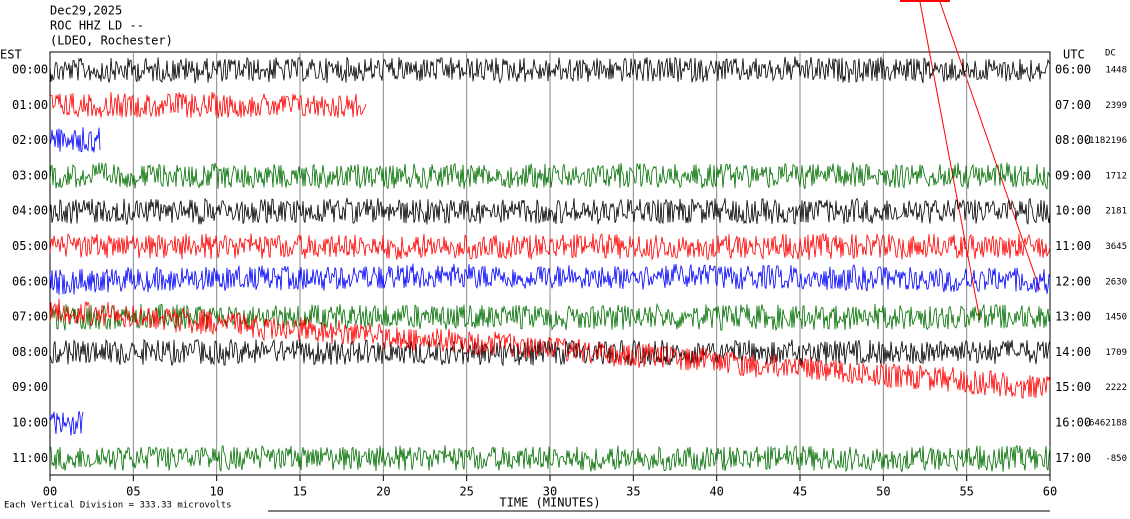 The image size is (1130, 519). I want to click on est-label: 01:00, so click(30, 105).